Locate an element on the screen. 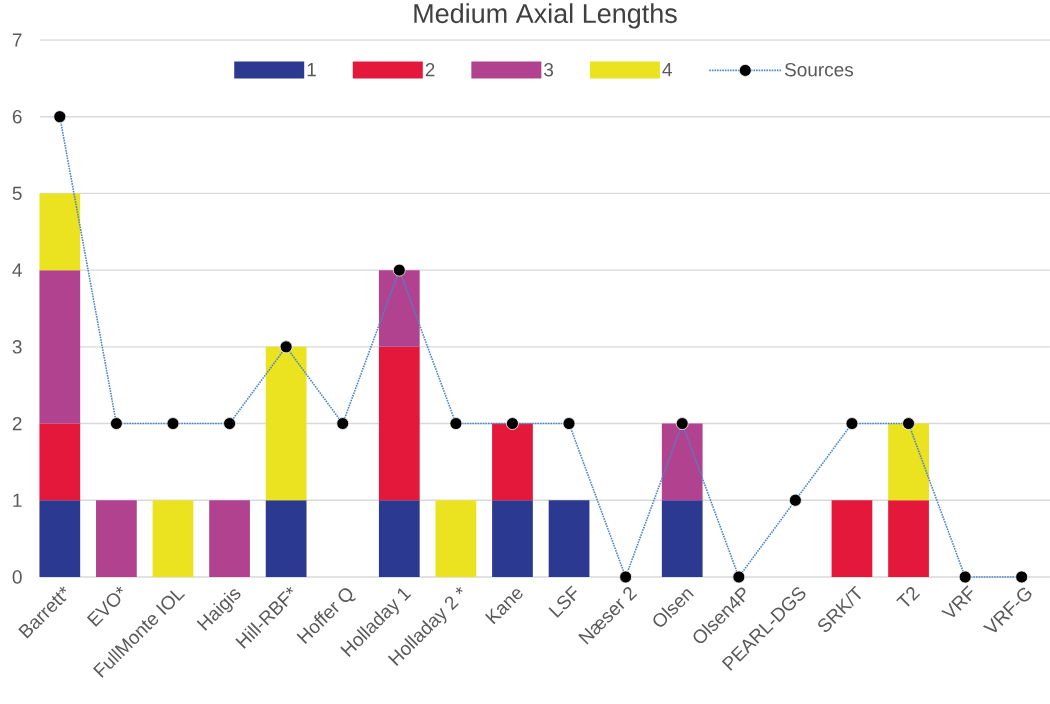 Image resolution: width=1050 pixels, height=704 pixels. legend-label: Sources is located at coordinates (819, 69).